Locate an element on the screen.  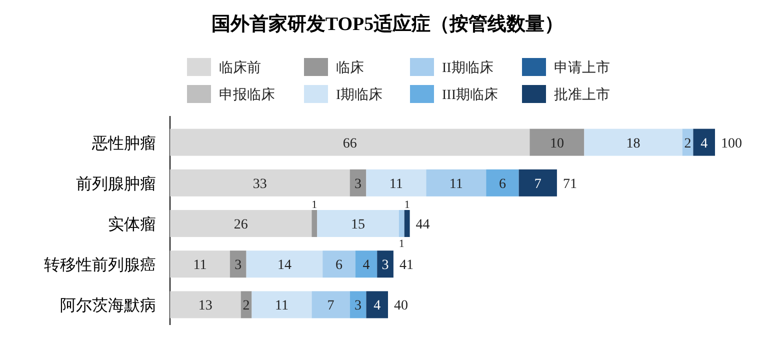
data-label: 13 is located at coordinates (205, 306).